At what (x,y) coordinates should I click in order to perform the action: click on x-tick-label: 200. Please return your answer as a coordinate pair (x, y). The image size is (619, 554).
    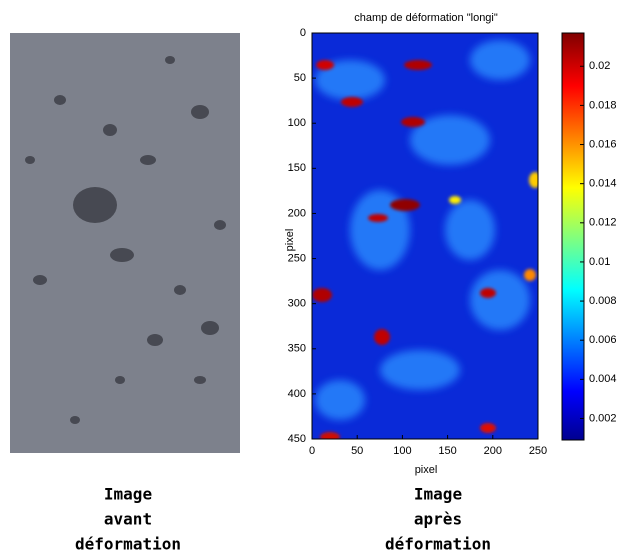
    Looking at the image, I should click on (493, 451).